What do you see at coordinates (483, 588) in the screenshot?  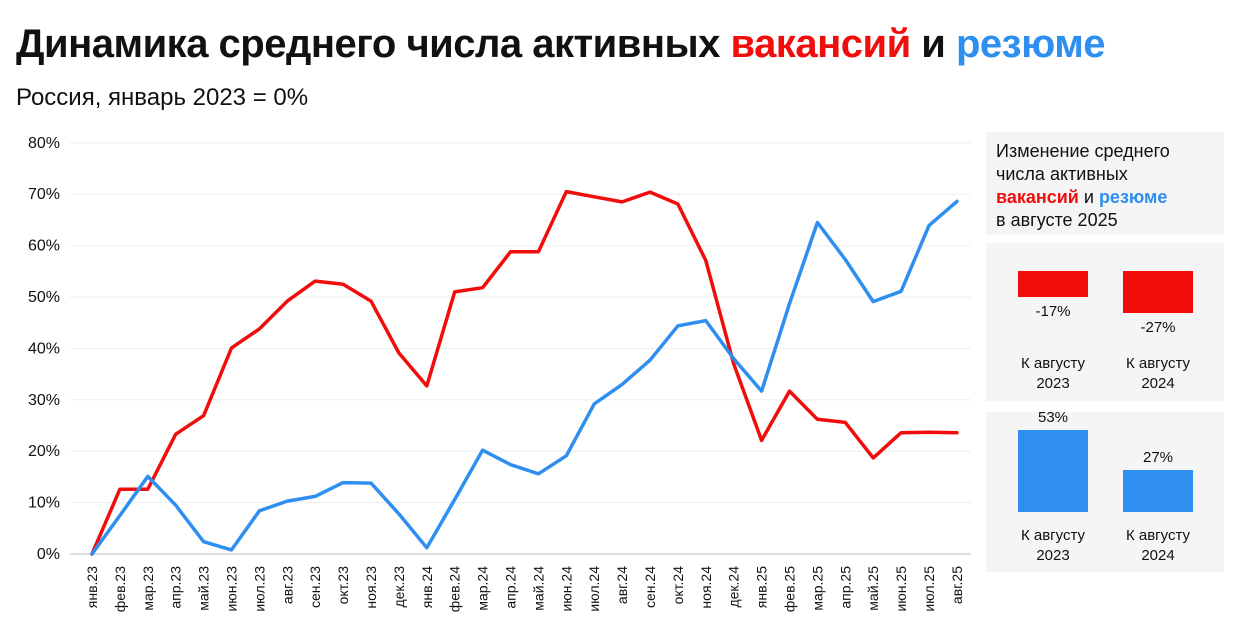 I see `x-tick-label: мар.24` at bounding box center [483, 588].